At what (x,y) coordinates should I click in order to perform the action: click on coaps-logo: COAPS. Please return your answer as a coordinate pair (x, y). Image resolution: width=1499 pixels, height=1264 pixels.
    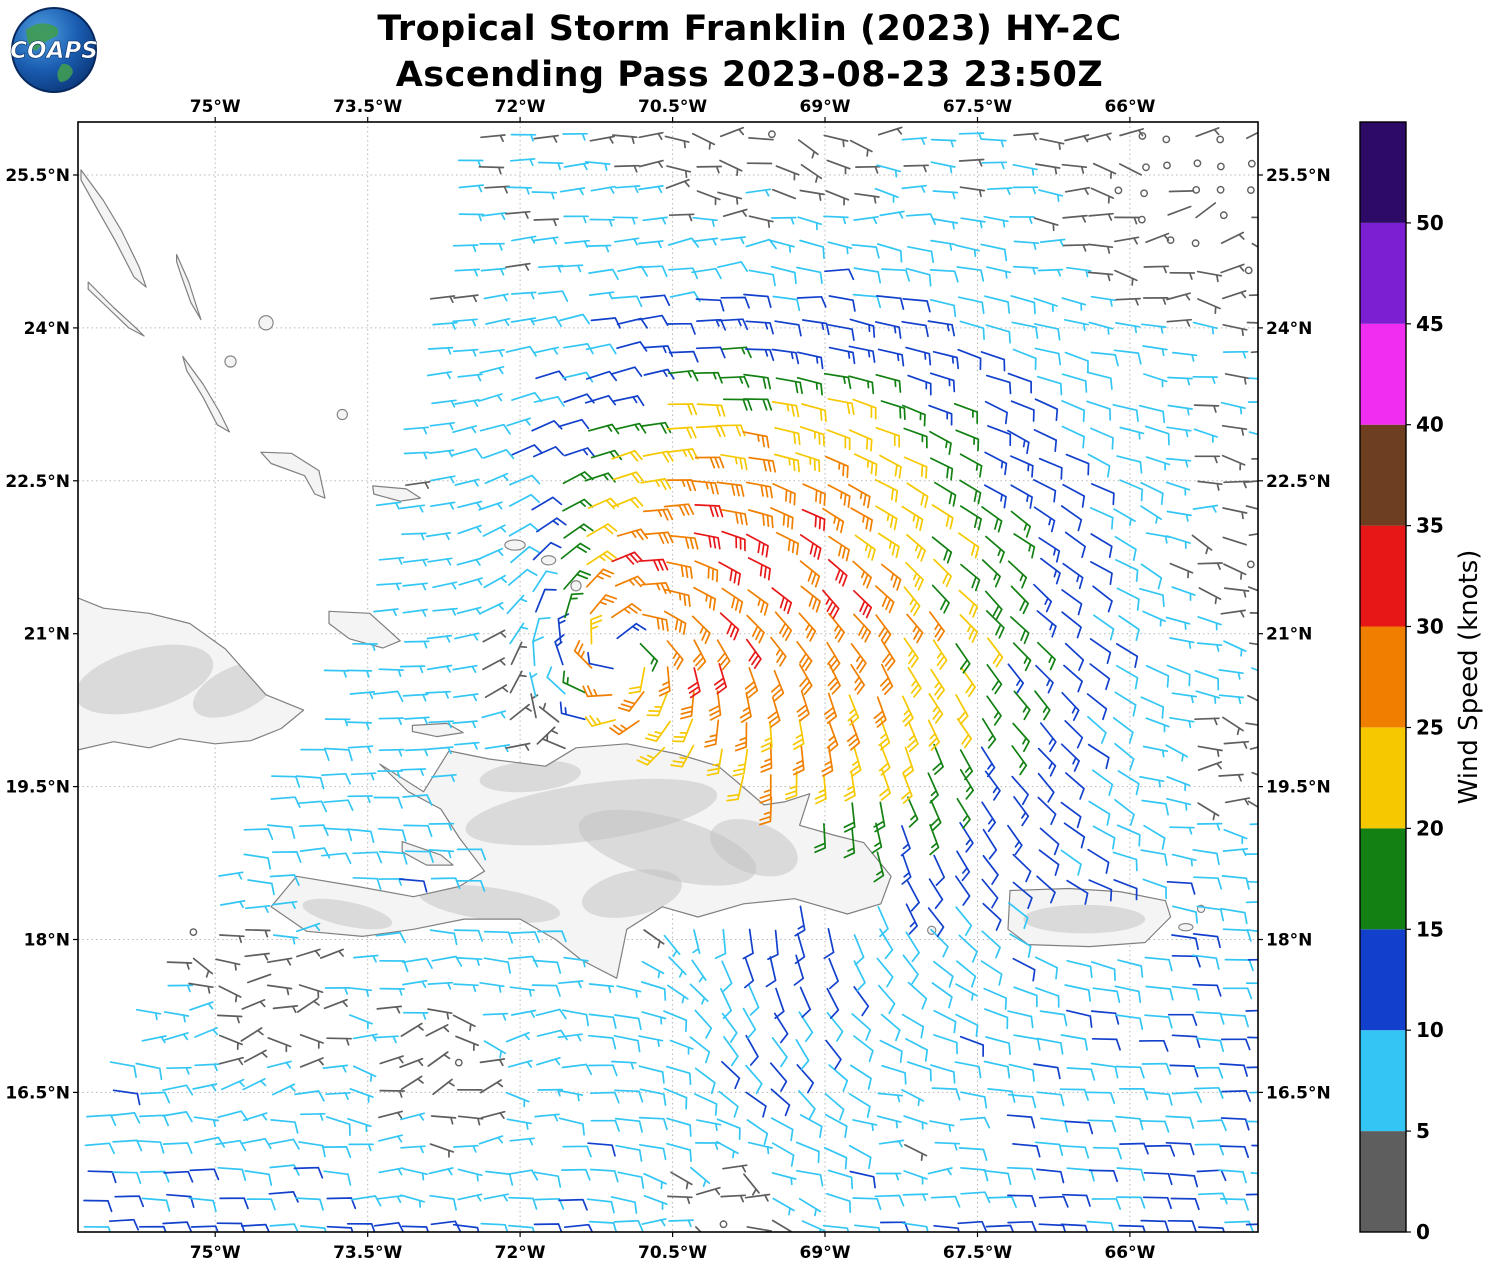
    Looking at the image, I should click on (54, 50).